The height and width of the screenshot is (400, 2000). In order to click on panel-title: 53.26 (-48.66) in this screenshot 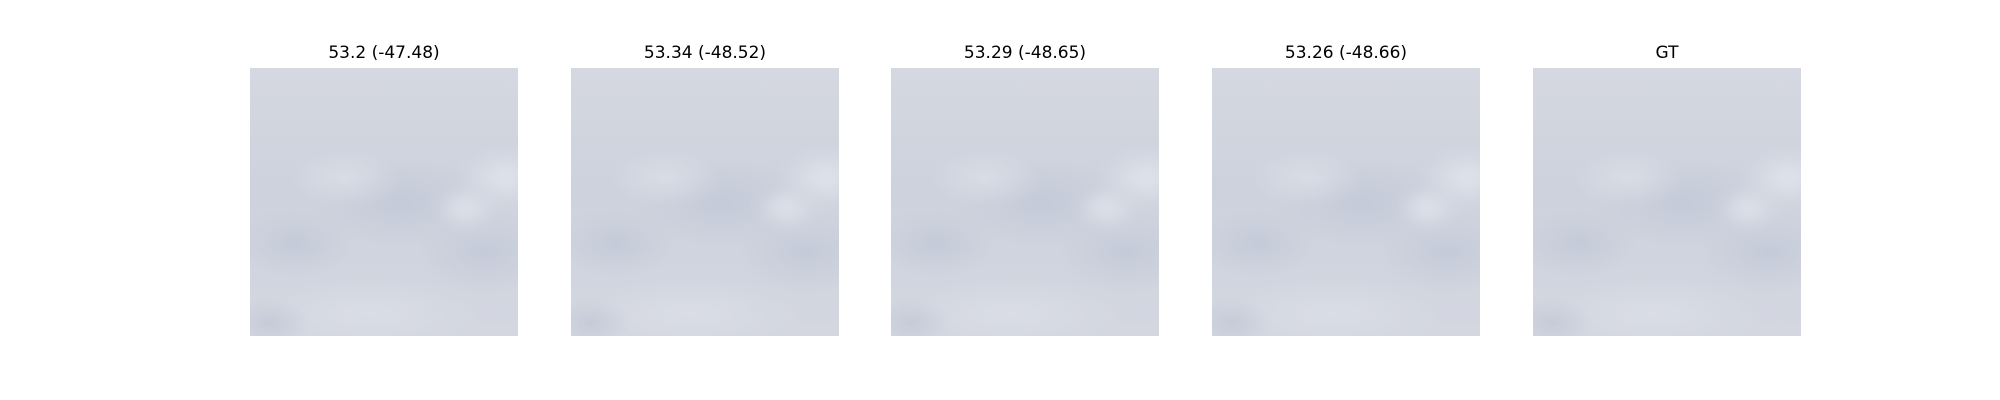, I will do `click(1346, 53)`.